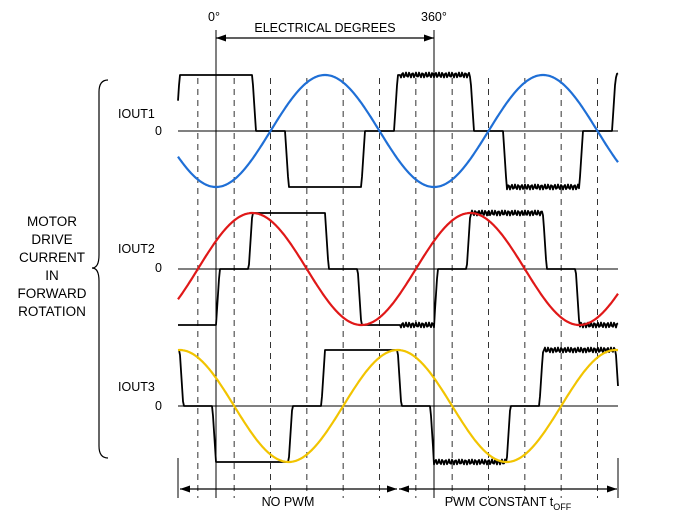  I want to click on electrical-degrees-label: ELECTRICAL DEGREES, so click(324, 28).